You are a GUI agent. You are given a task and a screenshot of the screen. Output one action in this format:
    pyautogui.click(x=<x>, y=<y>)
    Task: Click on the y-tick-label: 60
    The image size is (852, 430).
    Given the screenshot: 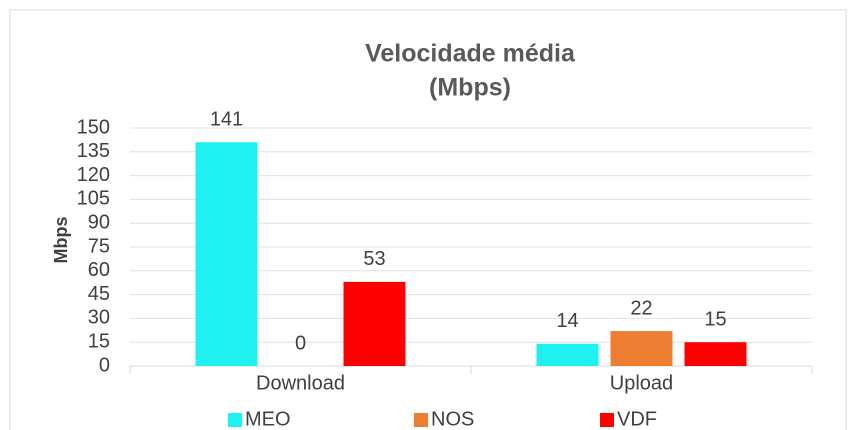 What is the action you would take?
    pyautogui.click(x=99, y=270)
    